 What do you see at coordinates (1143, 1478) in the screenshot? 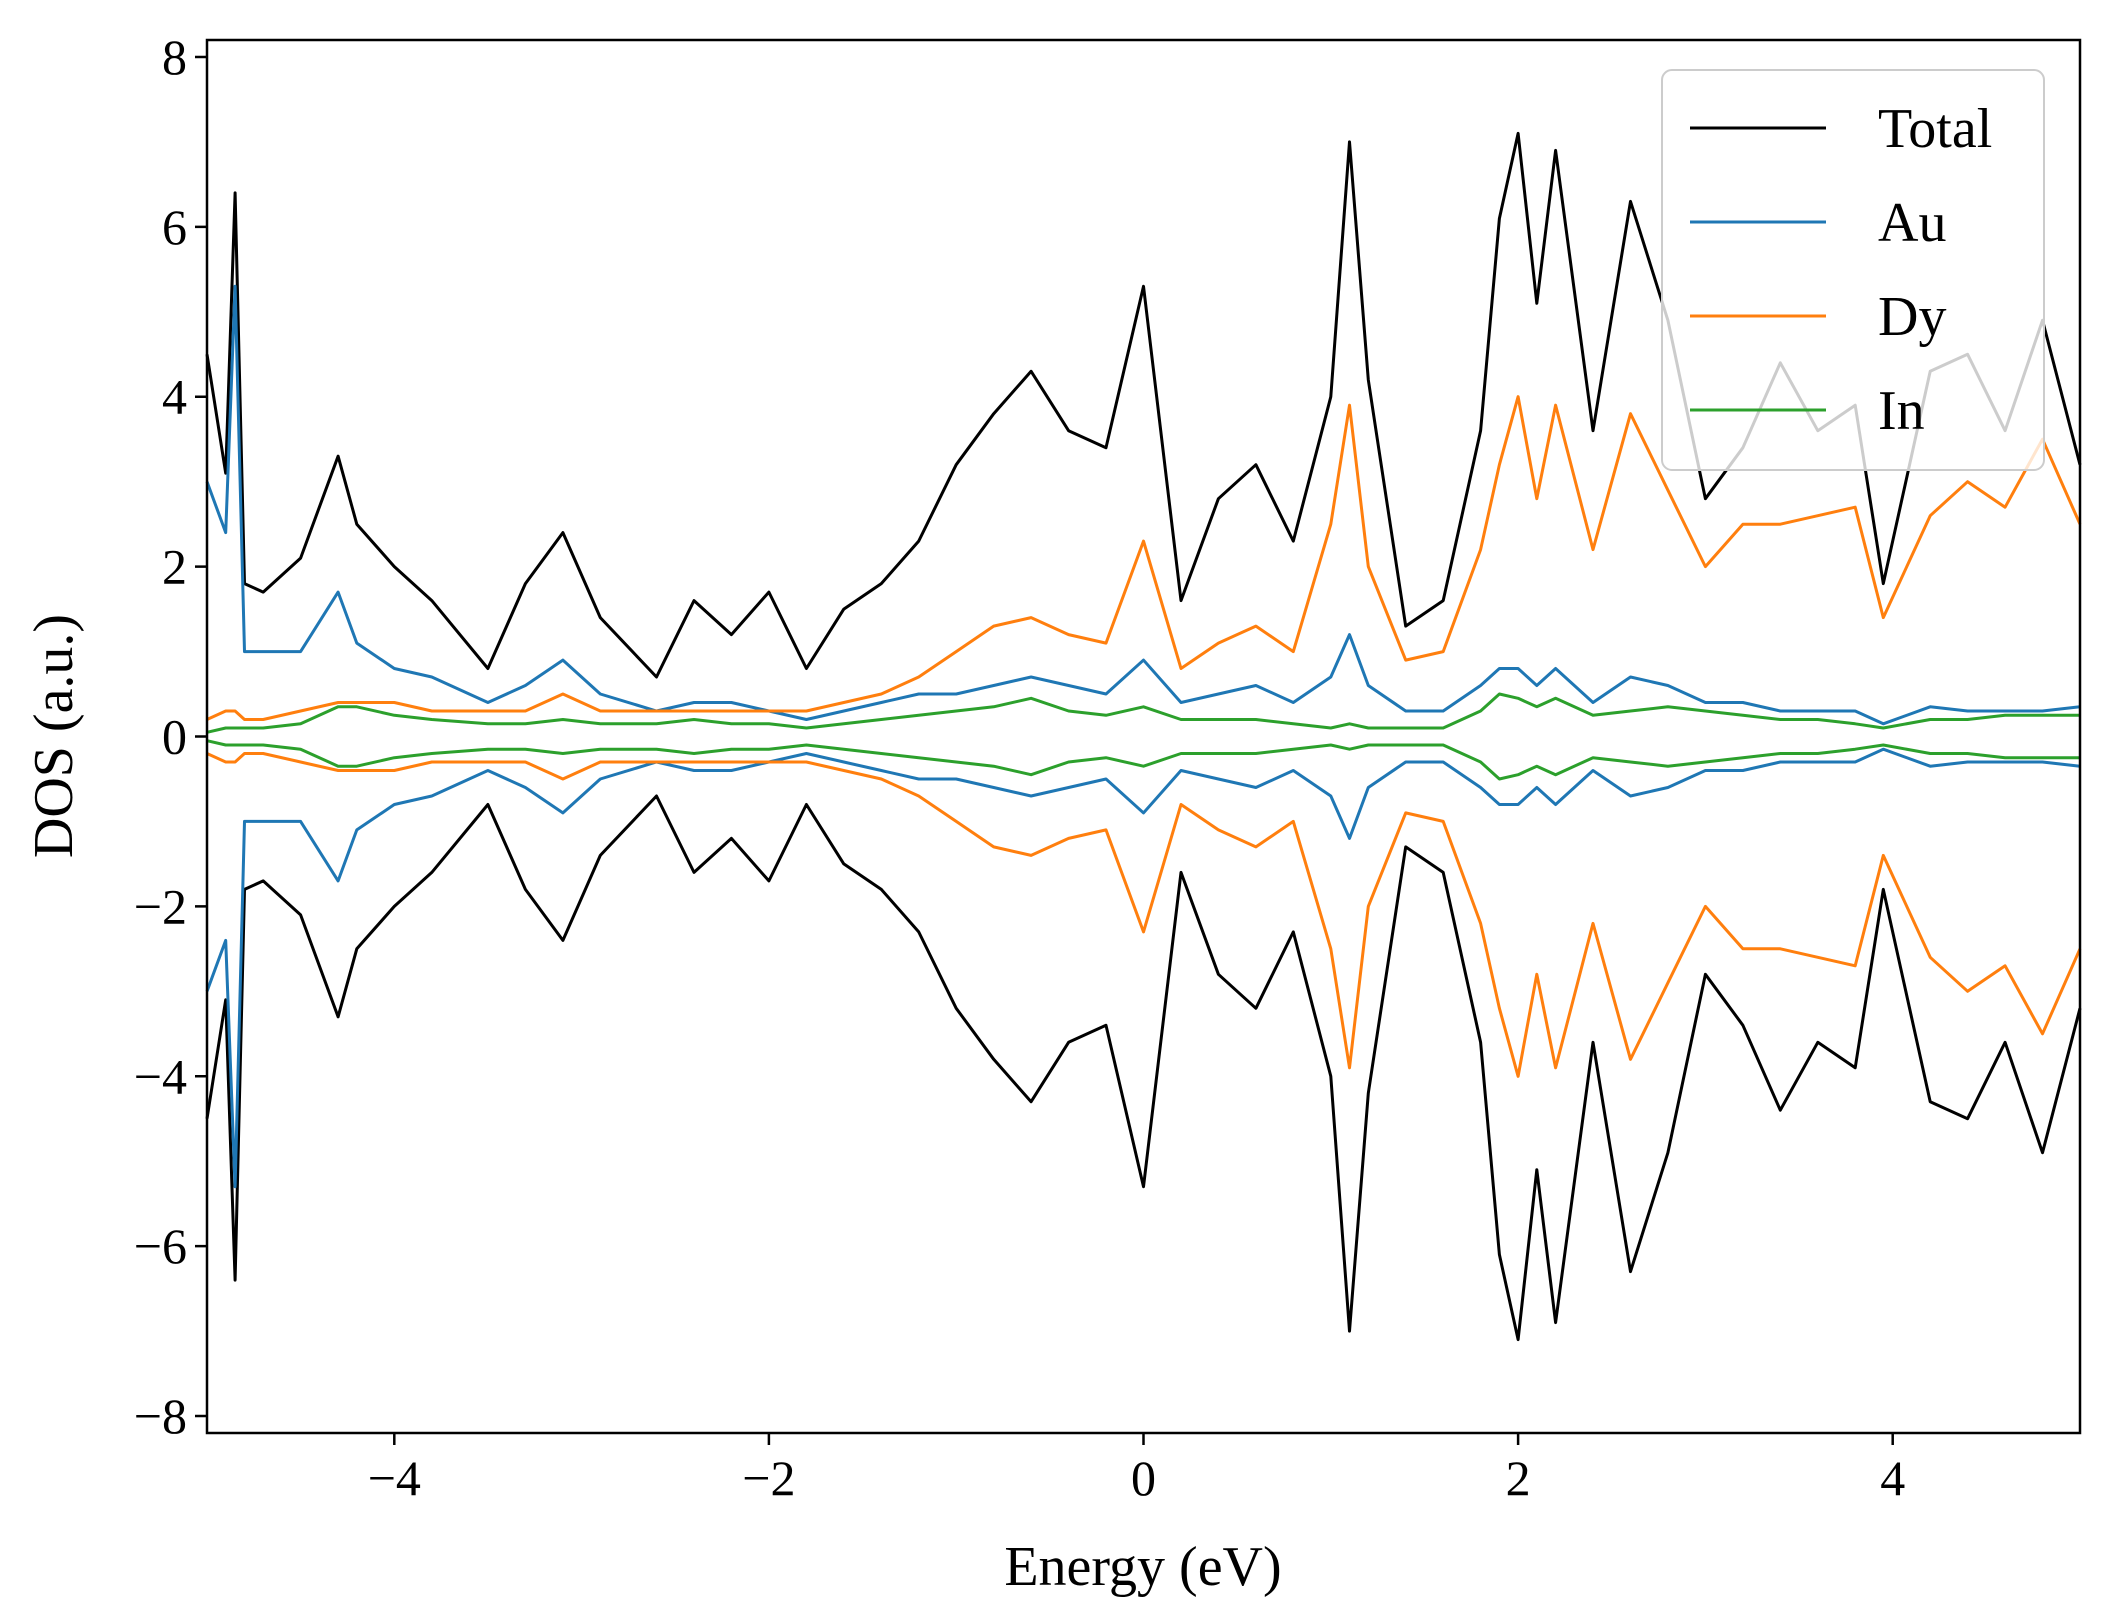
I see `x-tick-label: 0` at bounding box center [1143, 1478].